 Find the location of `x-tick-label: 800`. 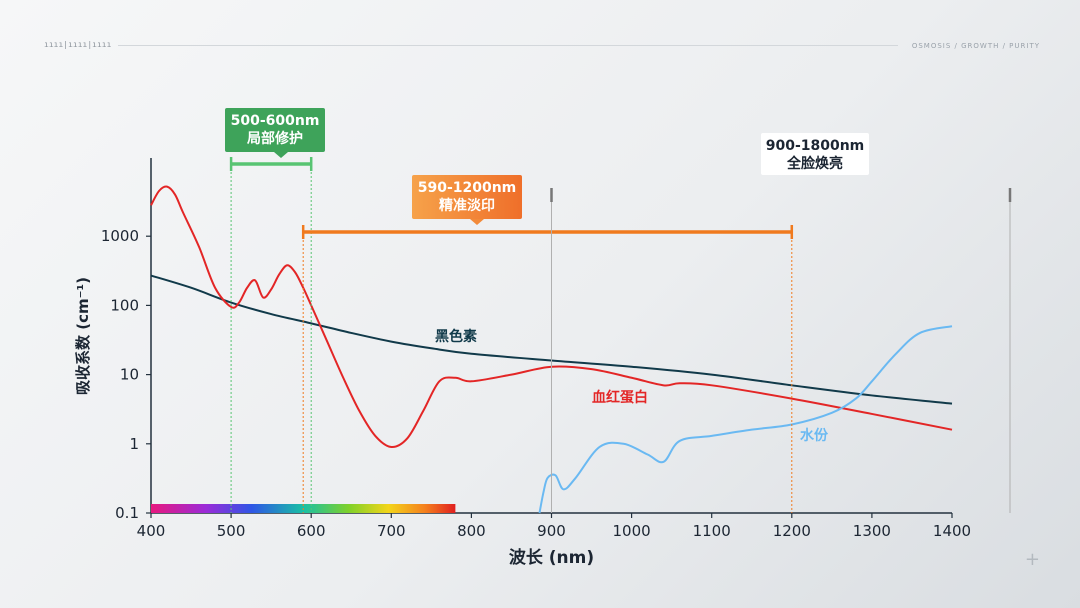

x-tick-label: 800 is located at coordinates (471, 531).